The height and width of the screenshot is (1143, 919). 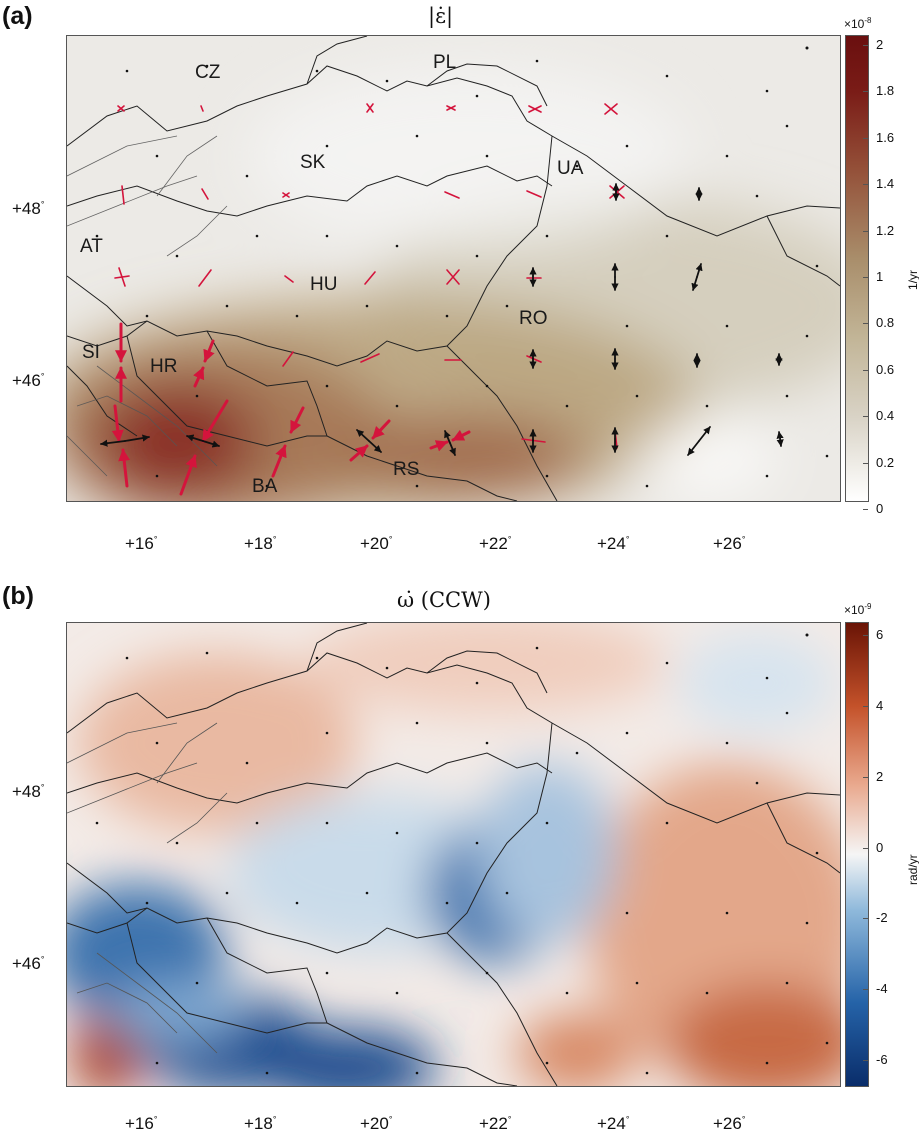 I want to click on fault-lines, so click(x=147, y=306).